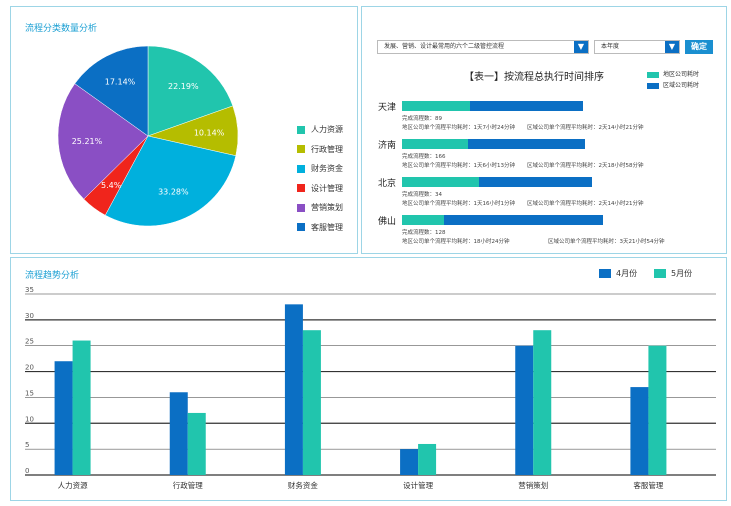 The width and height of the screenshot is (731, 506). I want to click on local-avg-time: 地区公司单个流程平均耗时：1天7小时24分钟, so click(458, 128).